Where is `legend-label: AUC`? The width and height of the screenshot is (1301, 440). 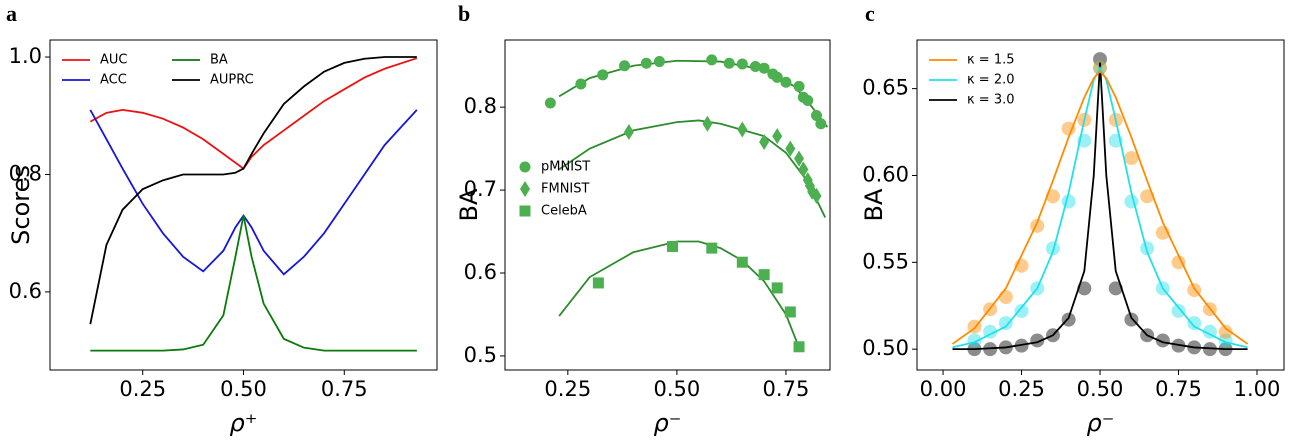
legend-label: AUC is located at coordinates (114, 60).